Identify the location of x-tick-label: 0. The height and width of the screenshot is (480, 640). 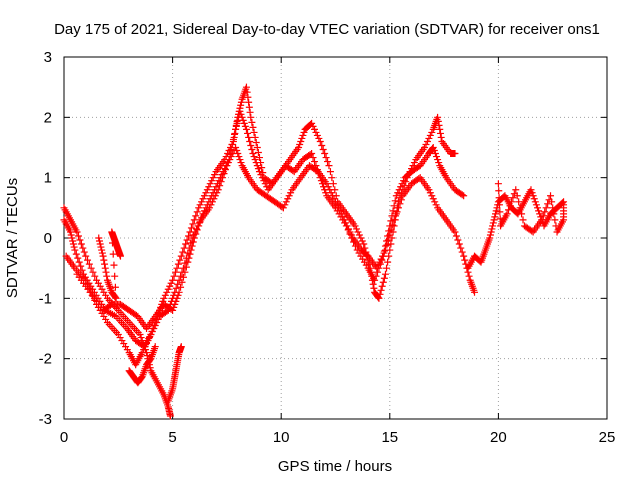
(64, 437).